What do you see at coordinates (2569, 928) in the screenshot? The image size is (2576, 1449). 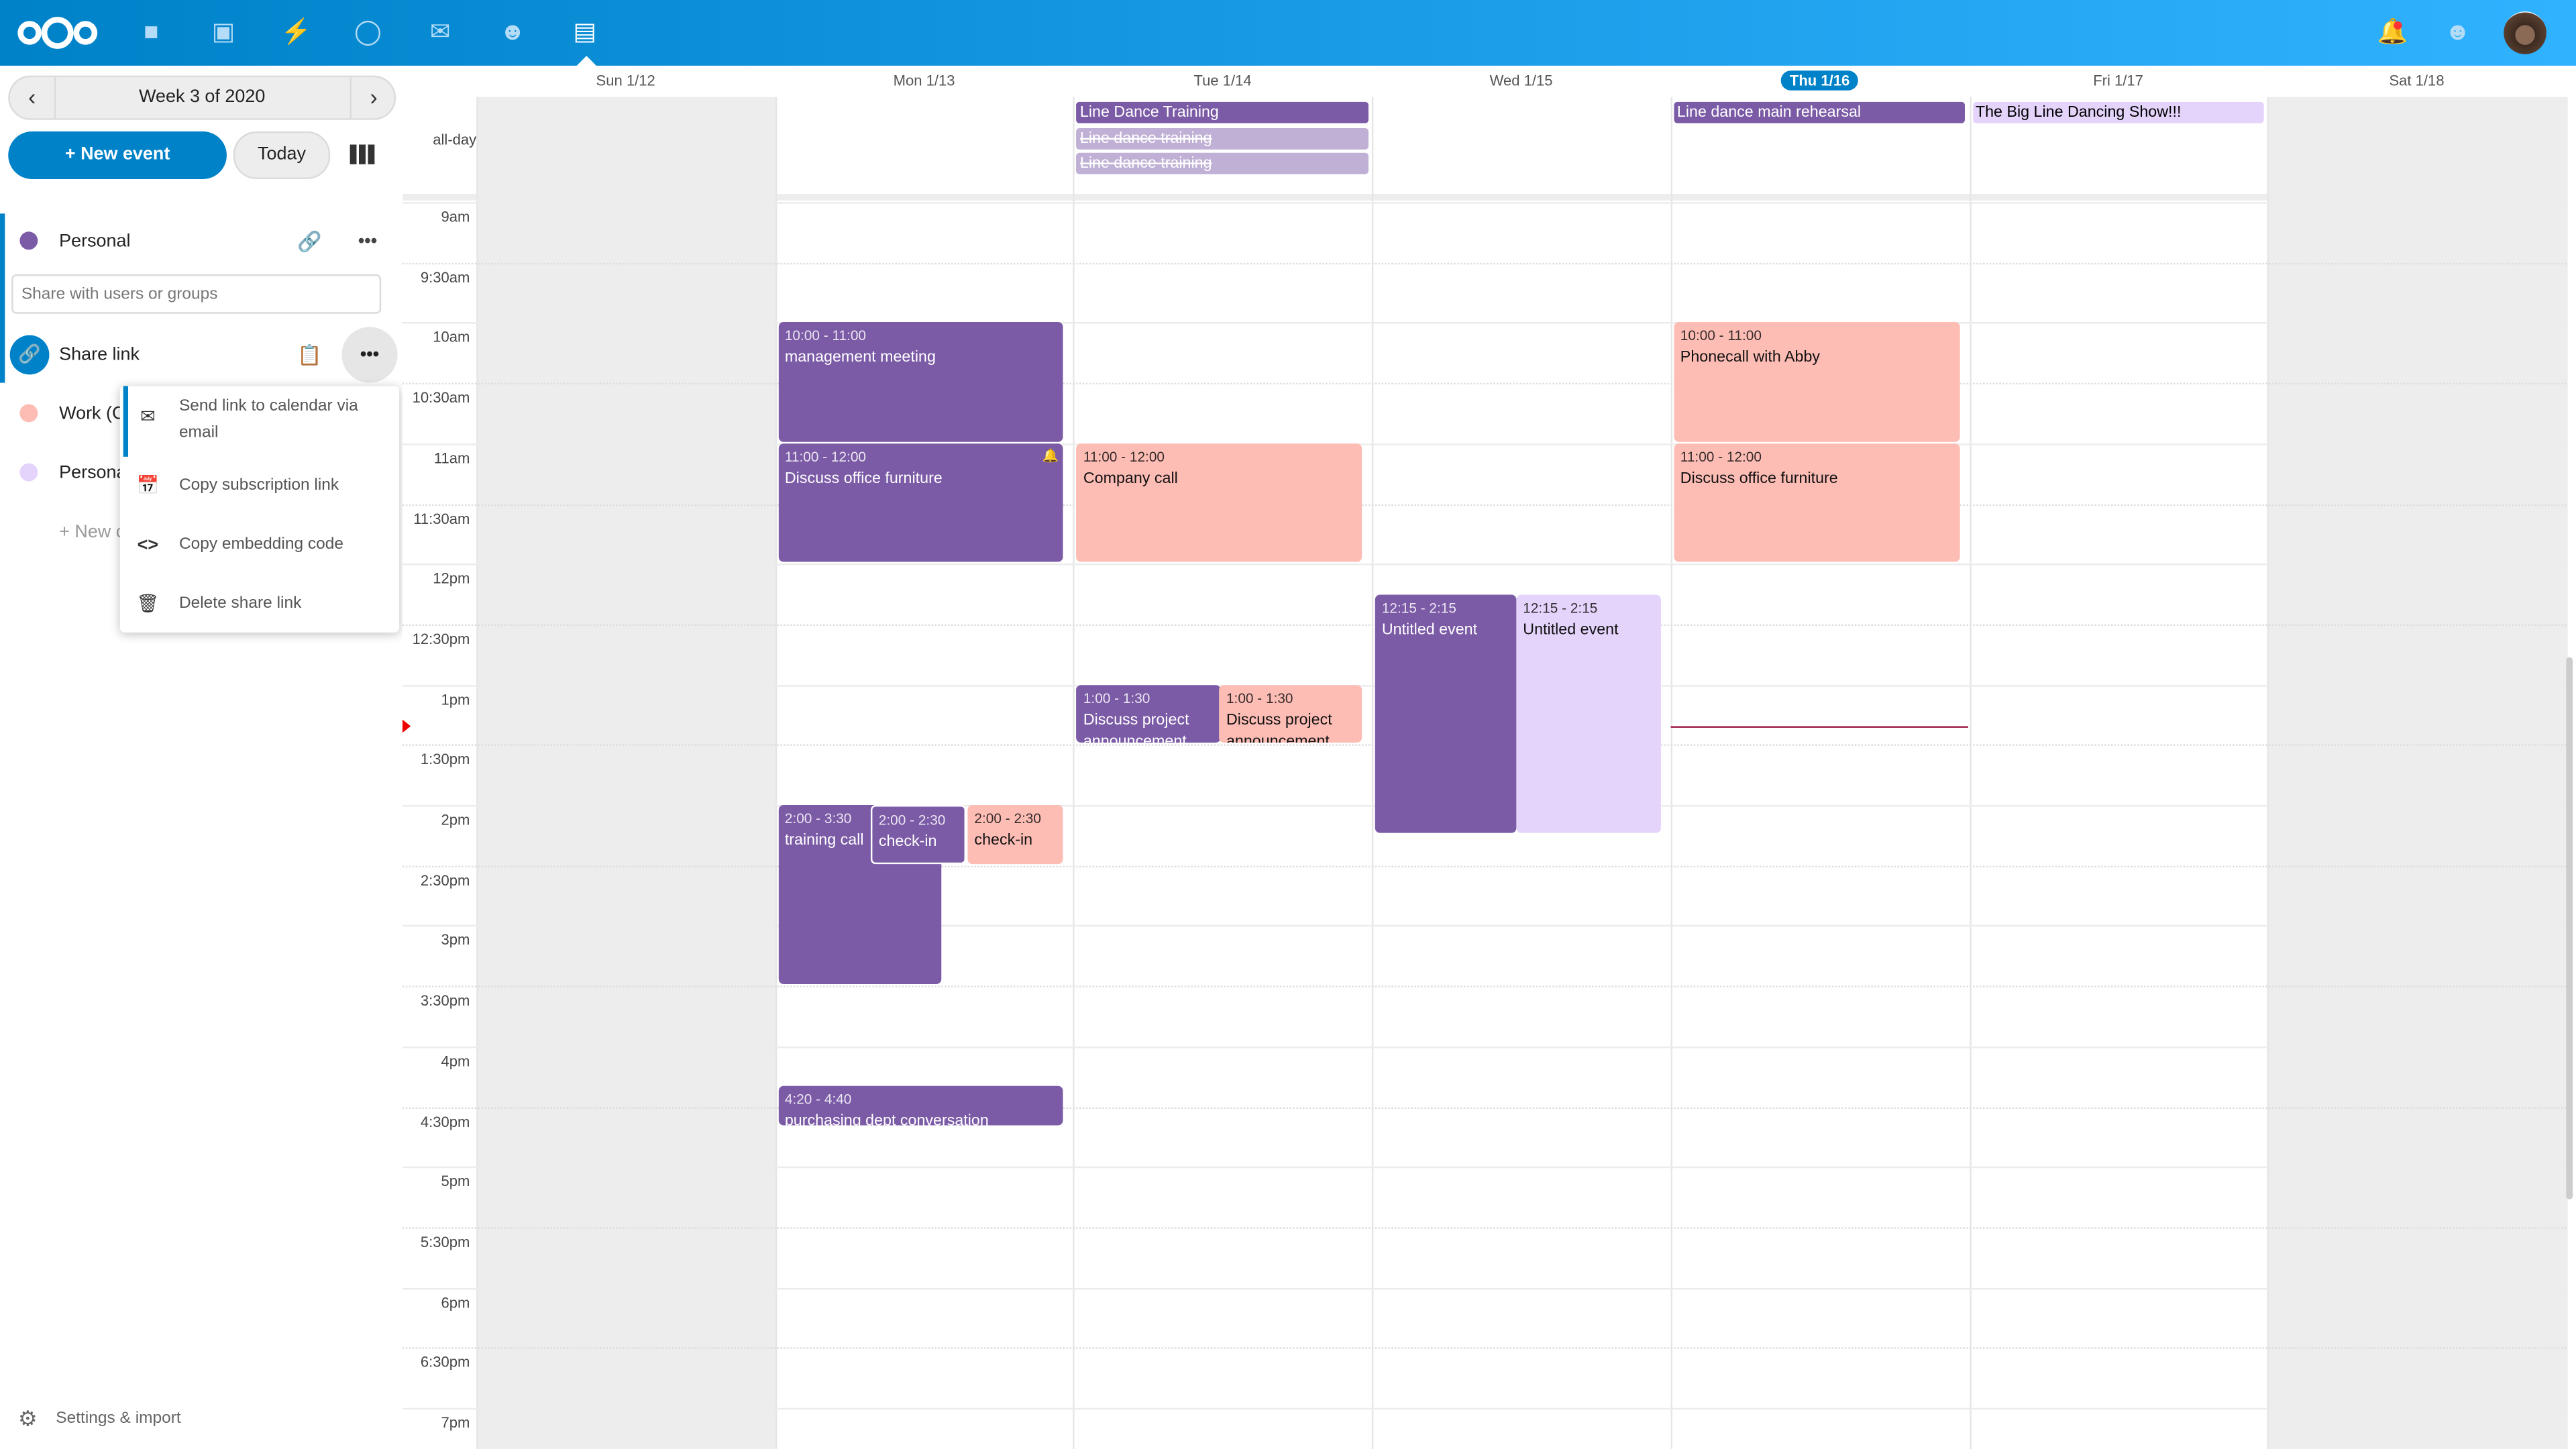 I see `scrollbar` at bounding box center [2569, 928].